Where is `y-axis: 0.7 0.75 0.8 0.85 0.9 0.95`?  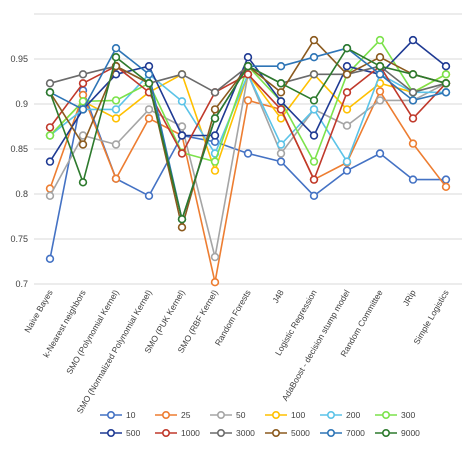 y-axis: 0.7 0.75 0.8 0.85 0.9 0.95 is located at coordinates (19, 171).